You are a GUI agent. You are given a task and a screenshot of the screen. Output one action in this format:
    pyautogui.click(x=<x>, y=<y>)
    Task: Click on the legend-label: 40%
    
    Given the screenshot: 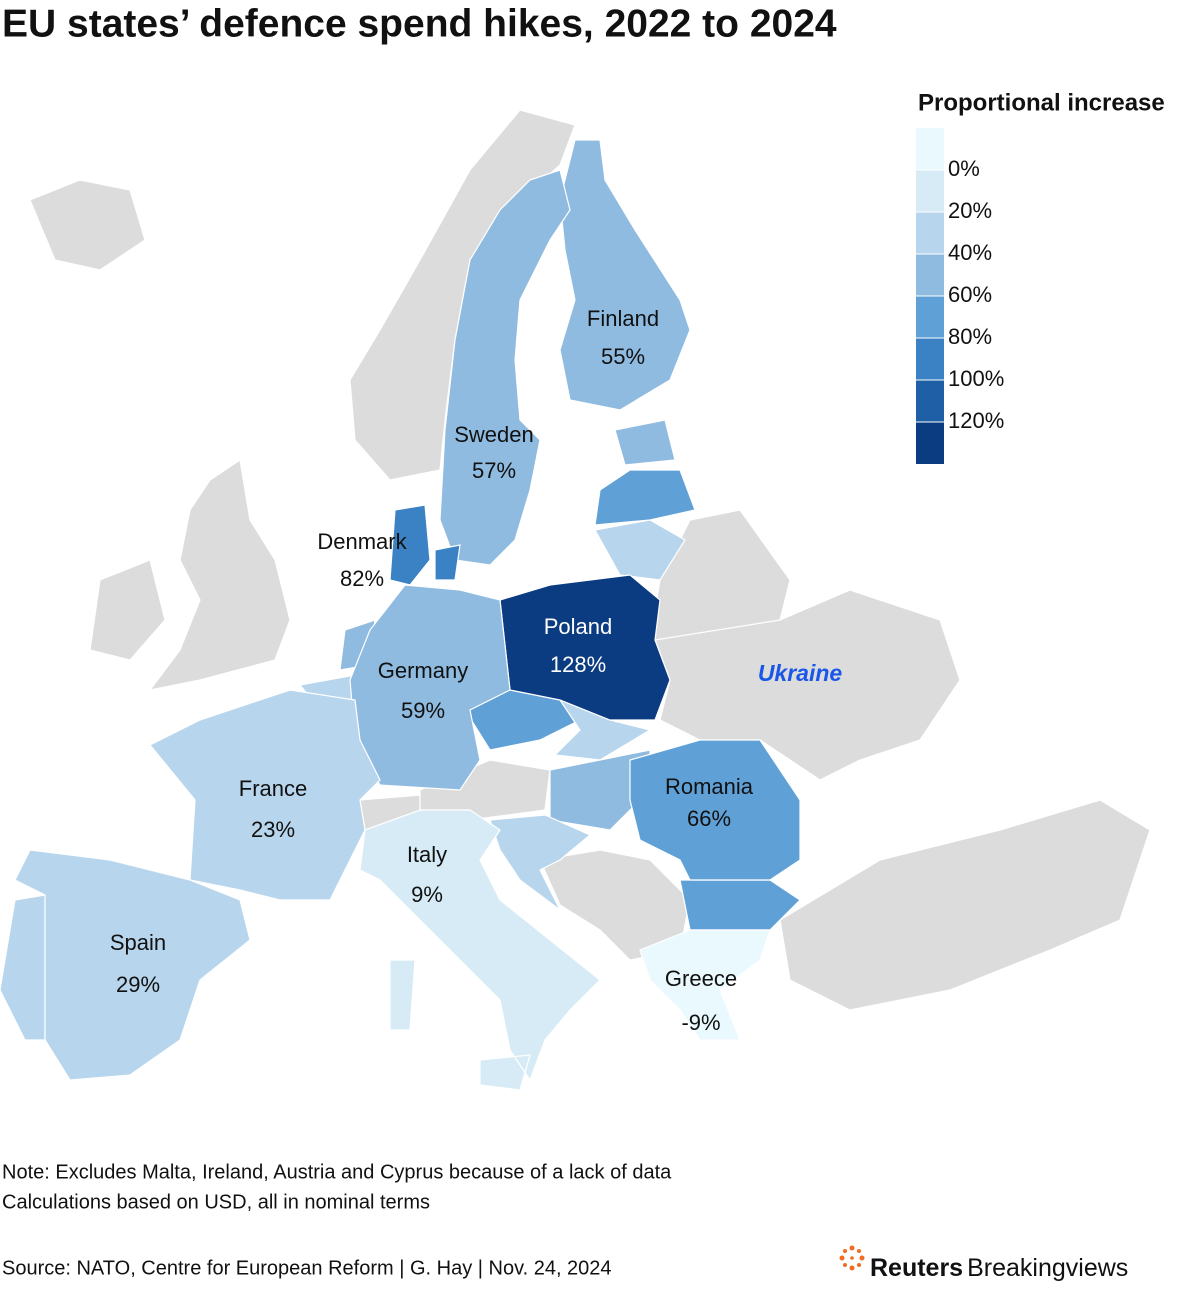 What is the action you would take?
    pyautogui.click(x=970, y=252)
    